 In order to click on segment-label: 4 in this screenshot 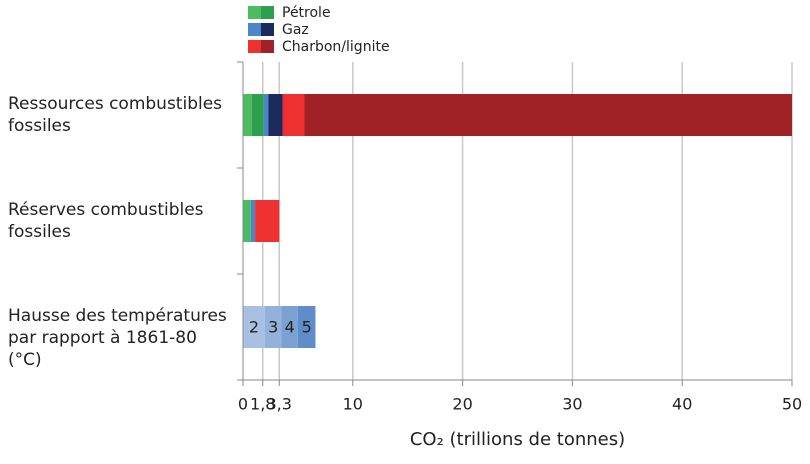, I will do `click(290, 327)`.